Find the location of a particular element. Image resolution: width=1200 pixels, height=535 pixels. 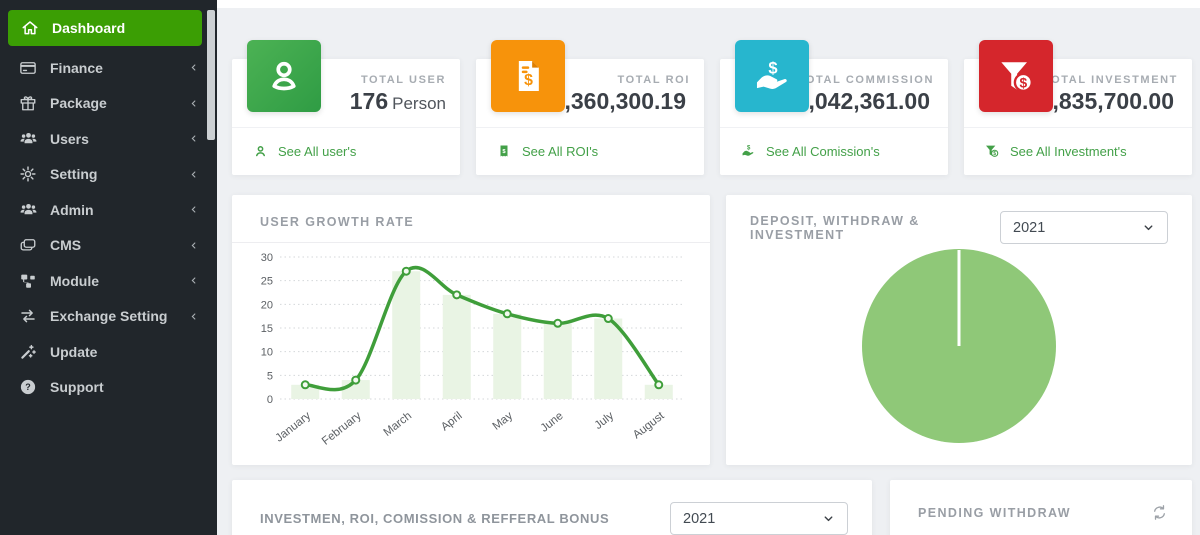

invoice-small-icon: $ is located at coordinates (504, 151).